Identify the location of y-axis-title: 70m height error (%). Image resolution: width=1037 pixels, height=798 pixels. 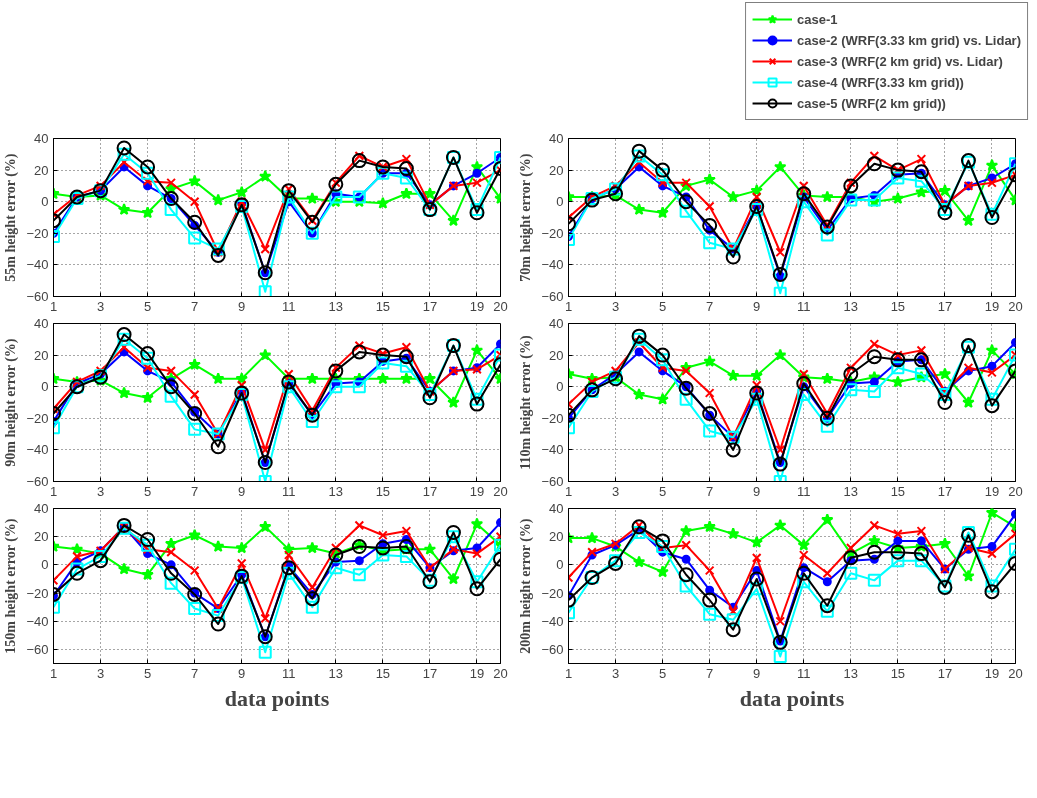
(526, 217).